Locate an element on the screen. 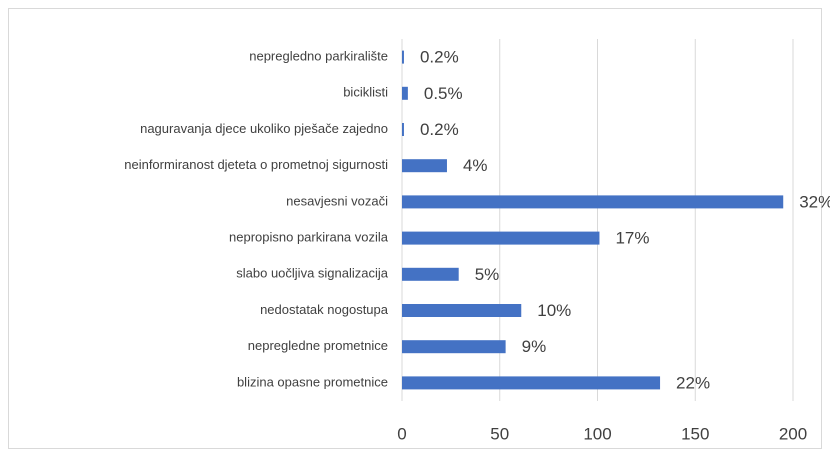  y-tick-label: nepregledne prometnice is located at coordinates (318, 345).